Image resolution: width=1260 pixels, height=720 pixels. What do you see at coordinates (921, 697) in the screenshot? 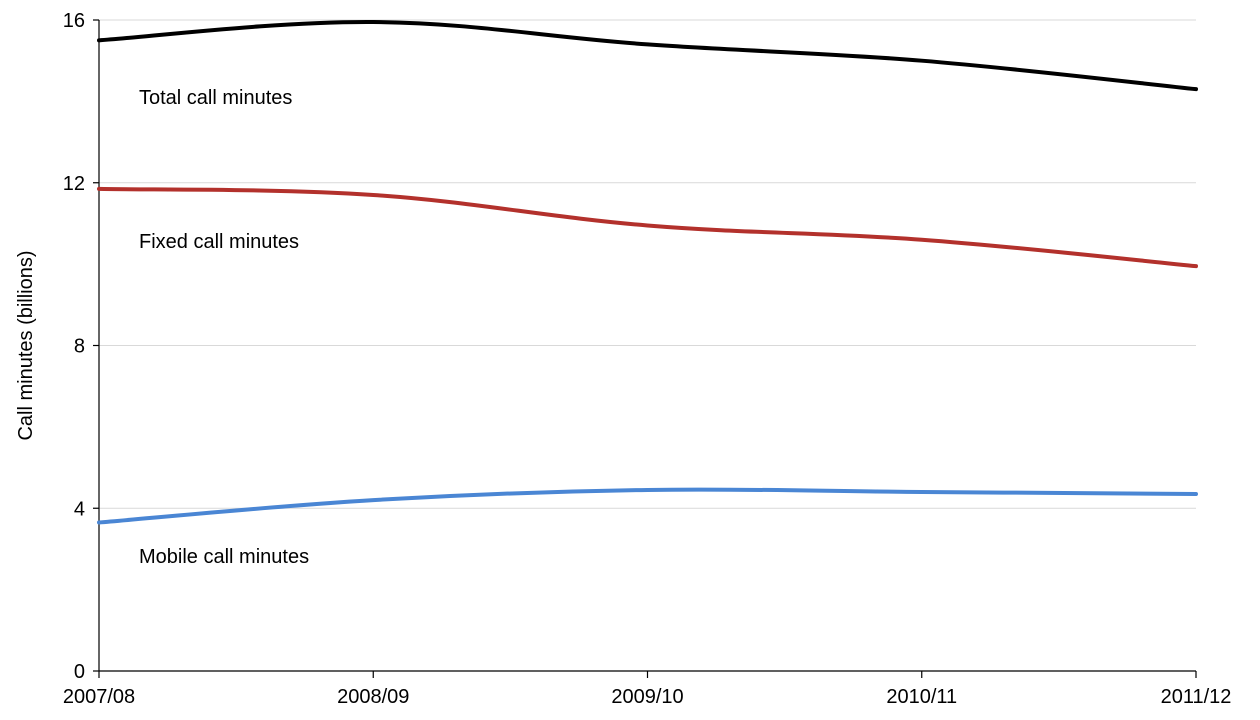
I see `x-tick-label: 2010/11` at bounding box center [921, 697].